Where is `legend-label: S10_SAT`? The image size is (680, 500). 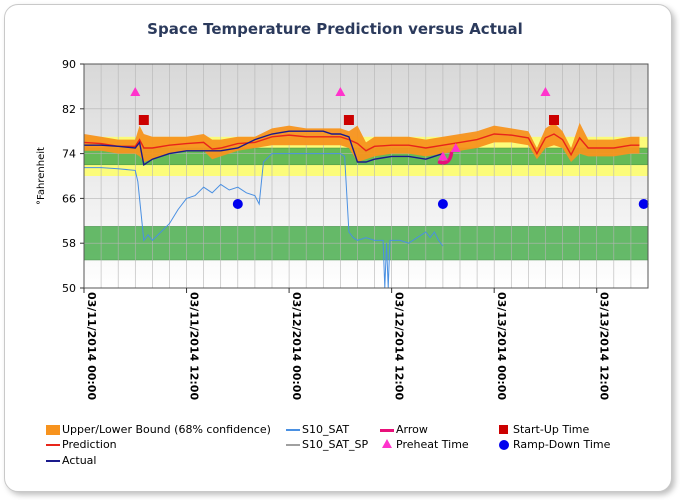
legend-label: S10_SAT is located at coordinates (326, 429).